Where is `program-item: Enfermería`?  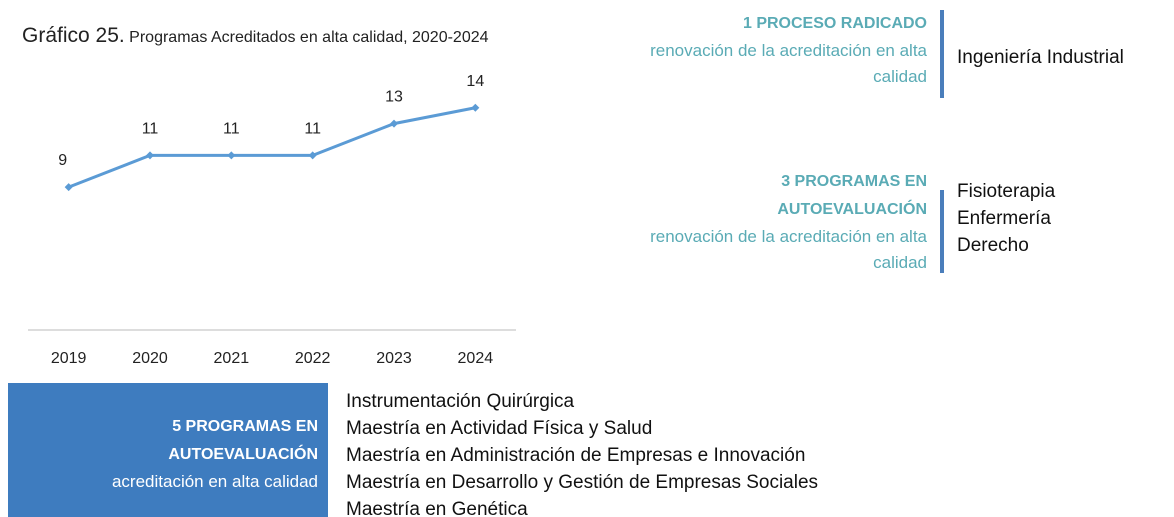 program-item: Enfermería is located at coordinates (1004, 218).